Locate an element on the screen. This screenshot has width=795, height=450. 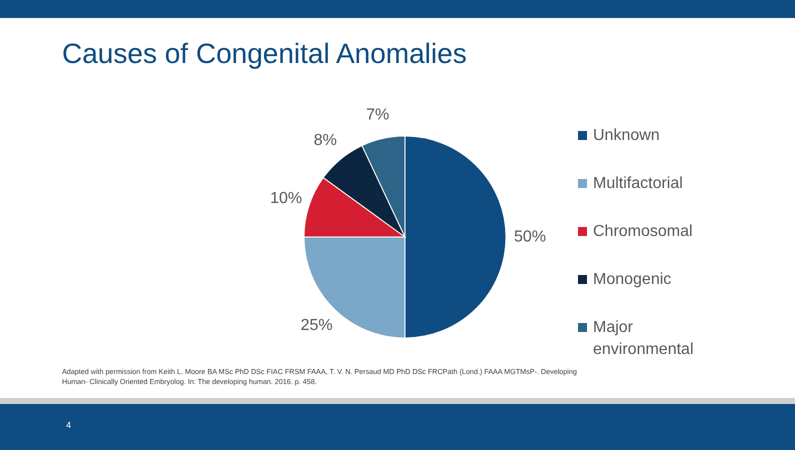
legend-label: Unknown is located at coordinates (626, 136).